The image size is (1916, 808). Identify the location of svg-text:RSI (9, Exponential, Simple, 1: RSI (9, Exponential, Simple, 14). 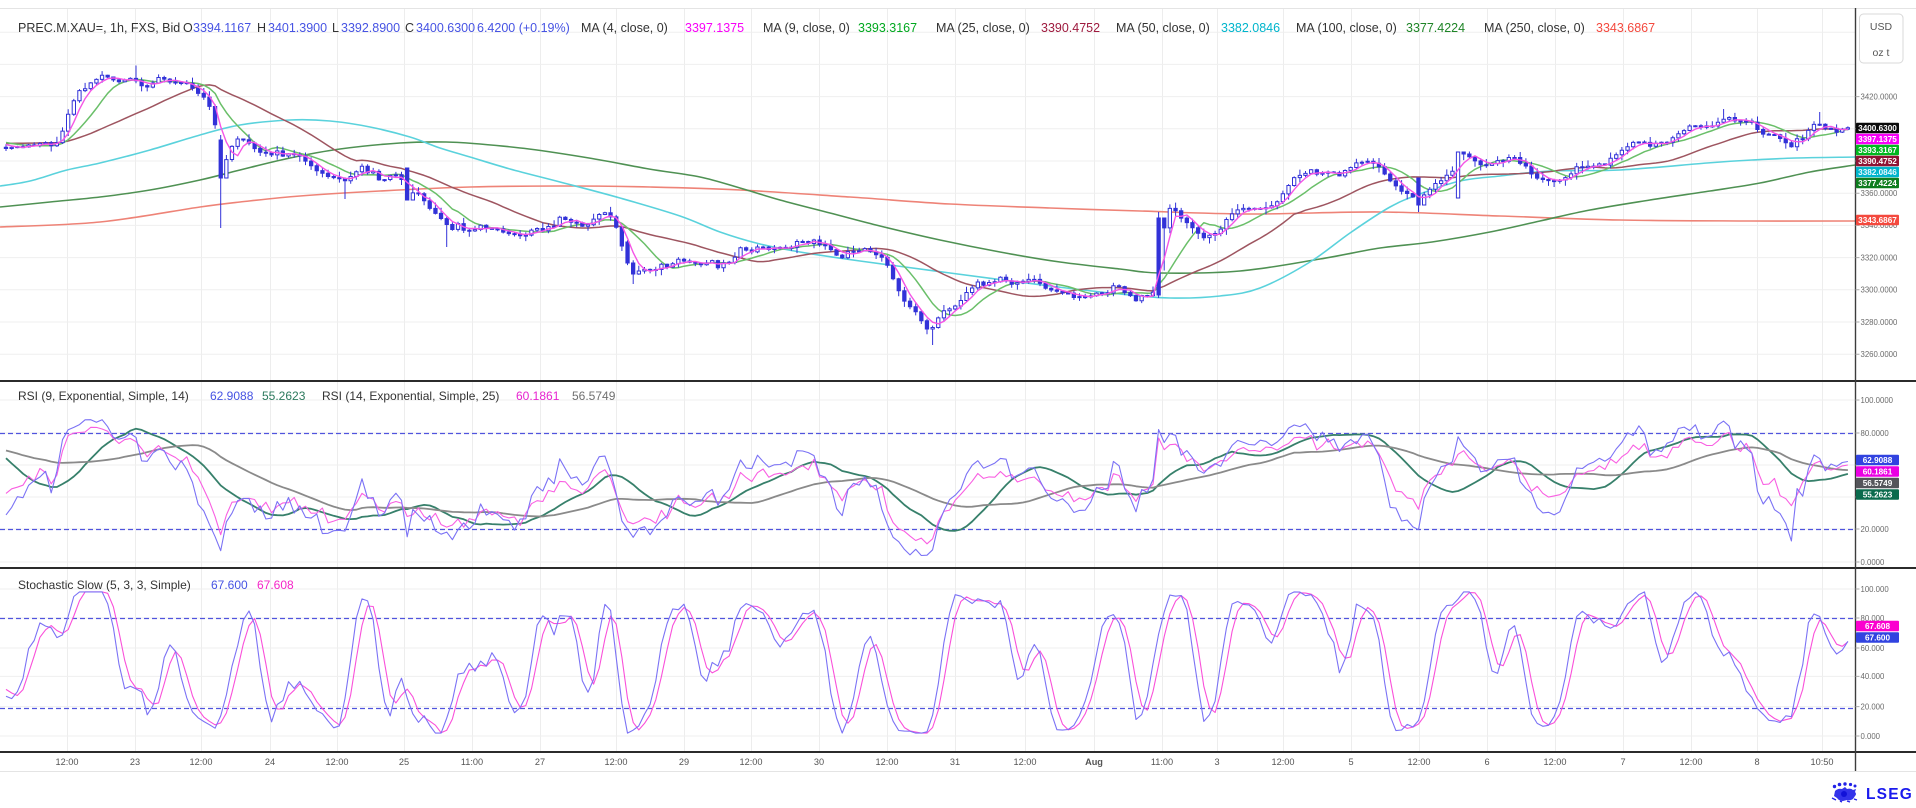
(103, 396).